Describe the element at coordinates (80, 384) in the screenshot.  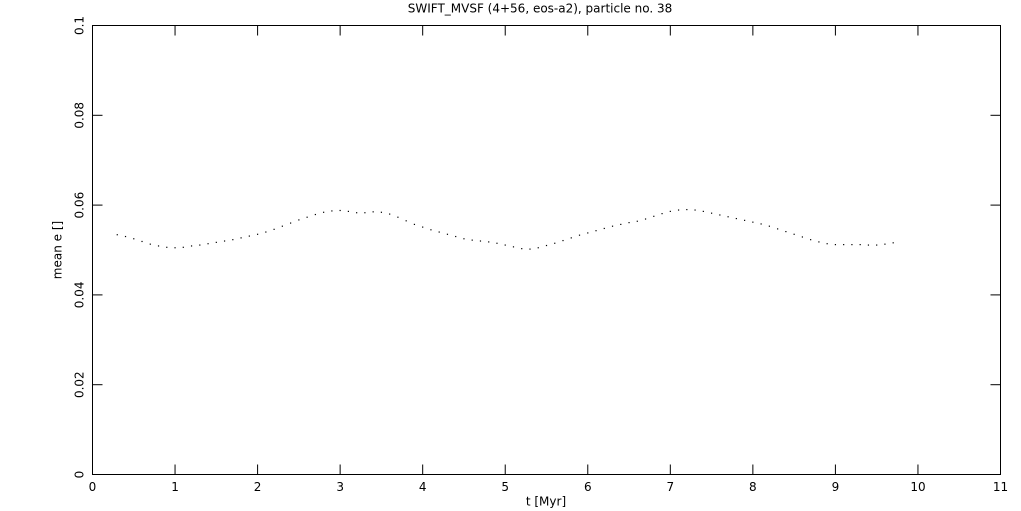
I see `y-tick-label: 0.02` at that location.